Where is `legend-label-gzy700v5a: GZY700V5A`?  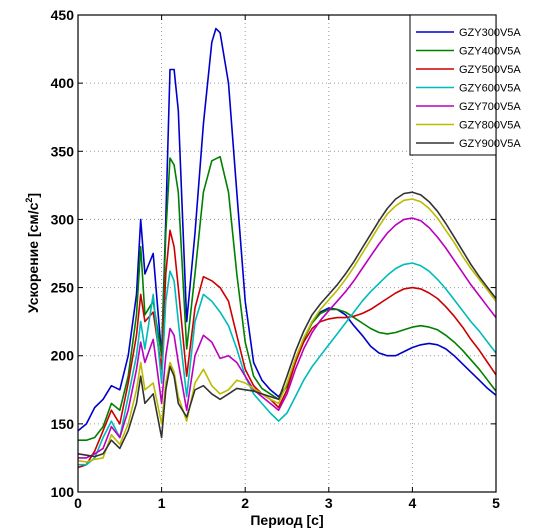 legend-label-gzy700v5a: GZY700V5A is located at coordinates (490, 107).